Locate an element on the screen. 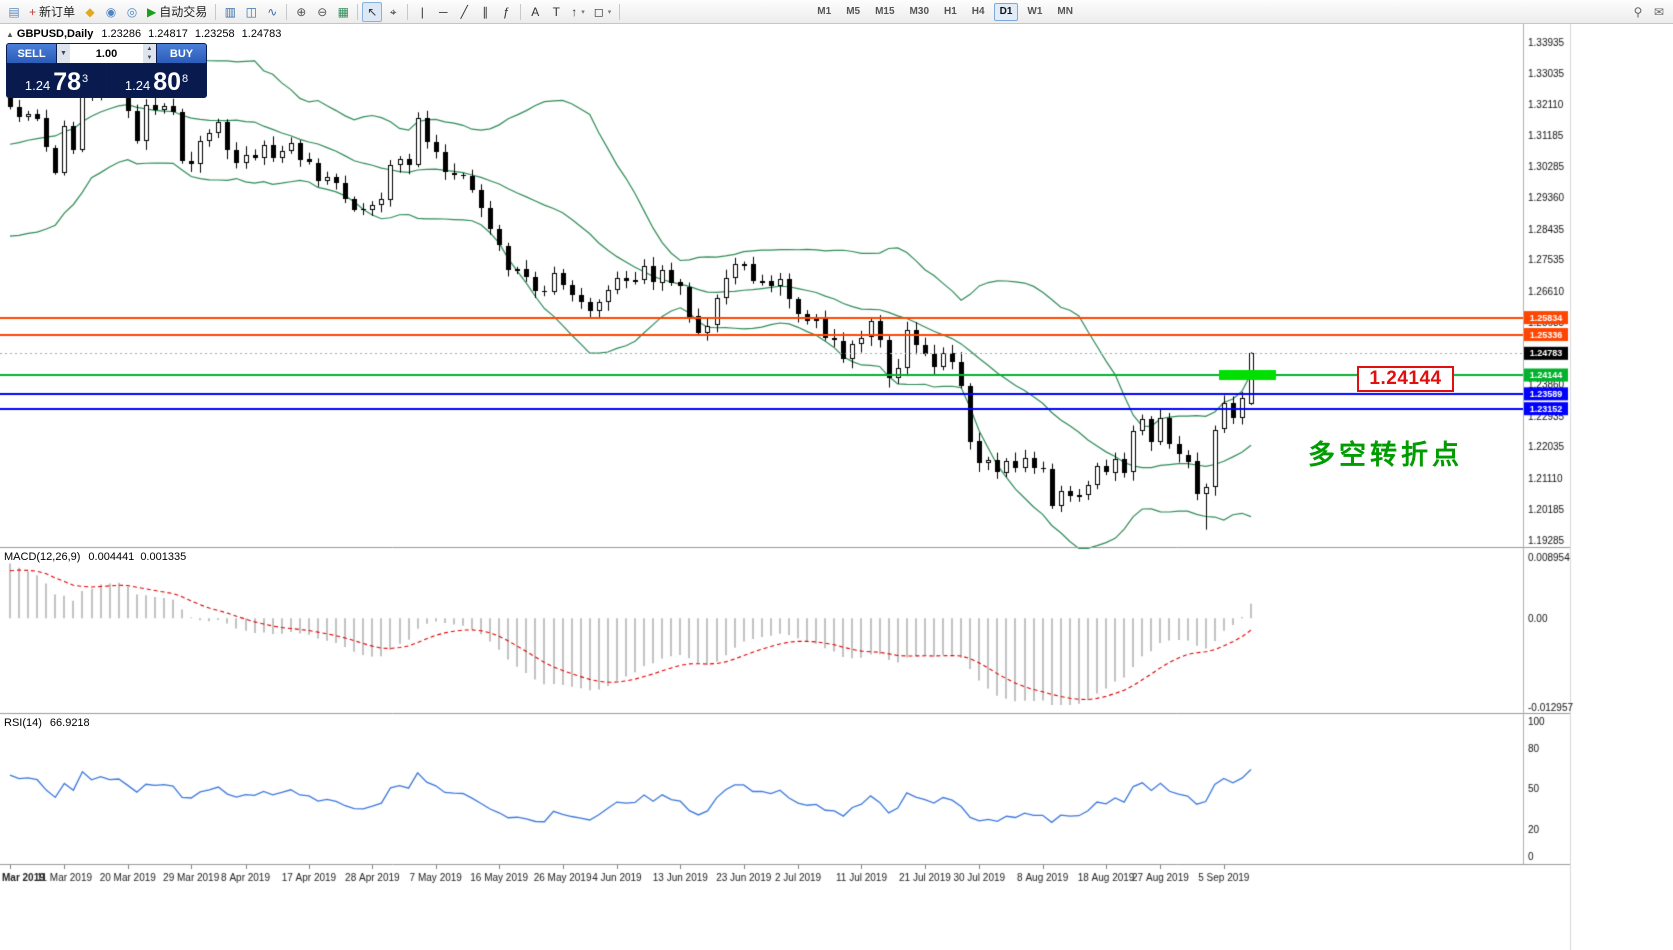 The width and height of the screenshot is (1673, 950). timeframe-m30-button: M30 is located at coordinates (919, 11).